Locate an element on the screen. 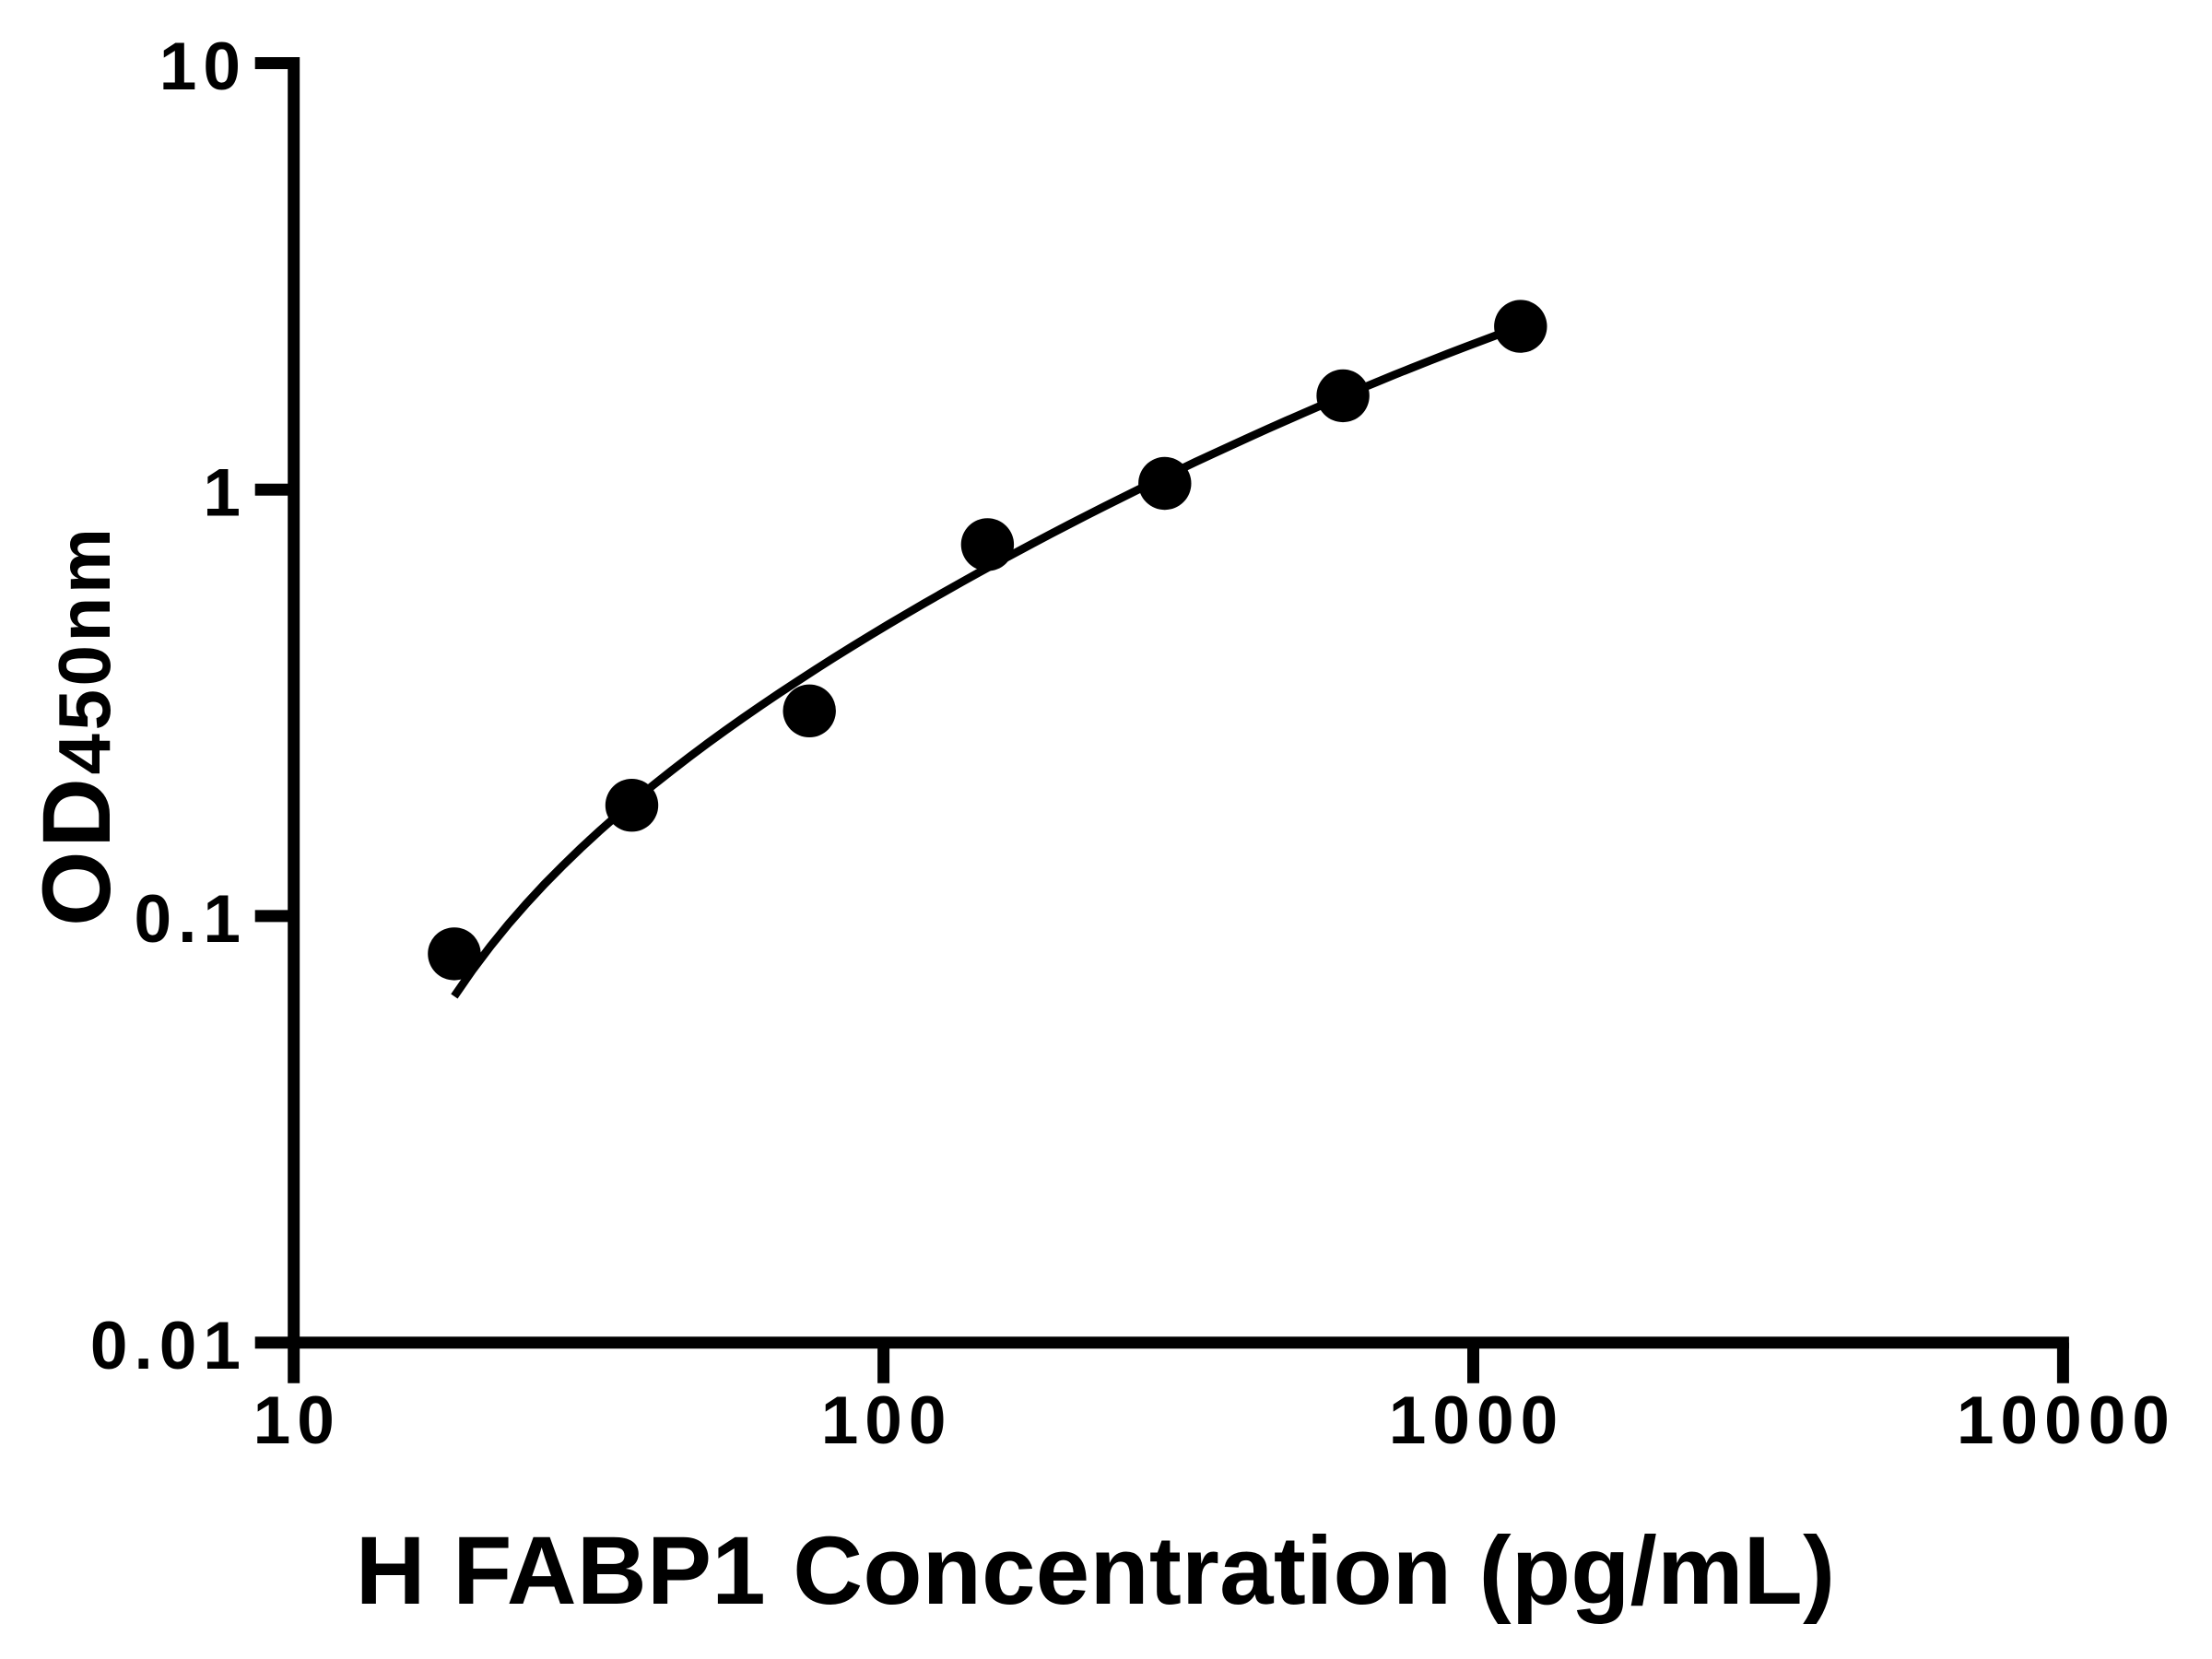 This screenshot has width=2212, height=1659. svg-text: 10000 is located at coordinates (2066, 1420).